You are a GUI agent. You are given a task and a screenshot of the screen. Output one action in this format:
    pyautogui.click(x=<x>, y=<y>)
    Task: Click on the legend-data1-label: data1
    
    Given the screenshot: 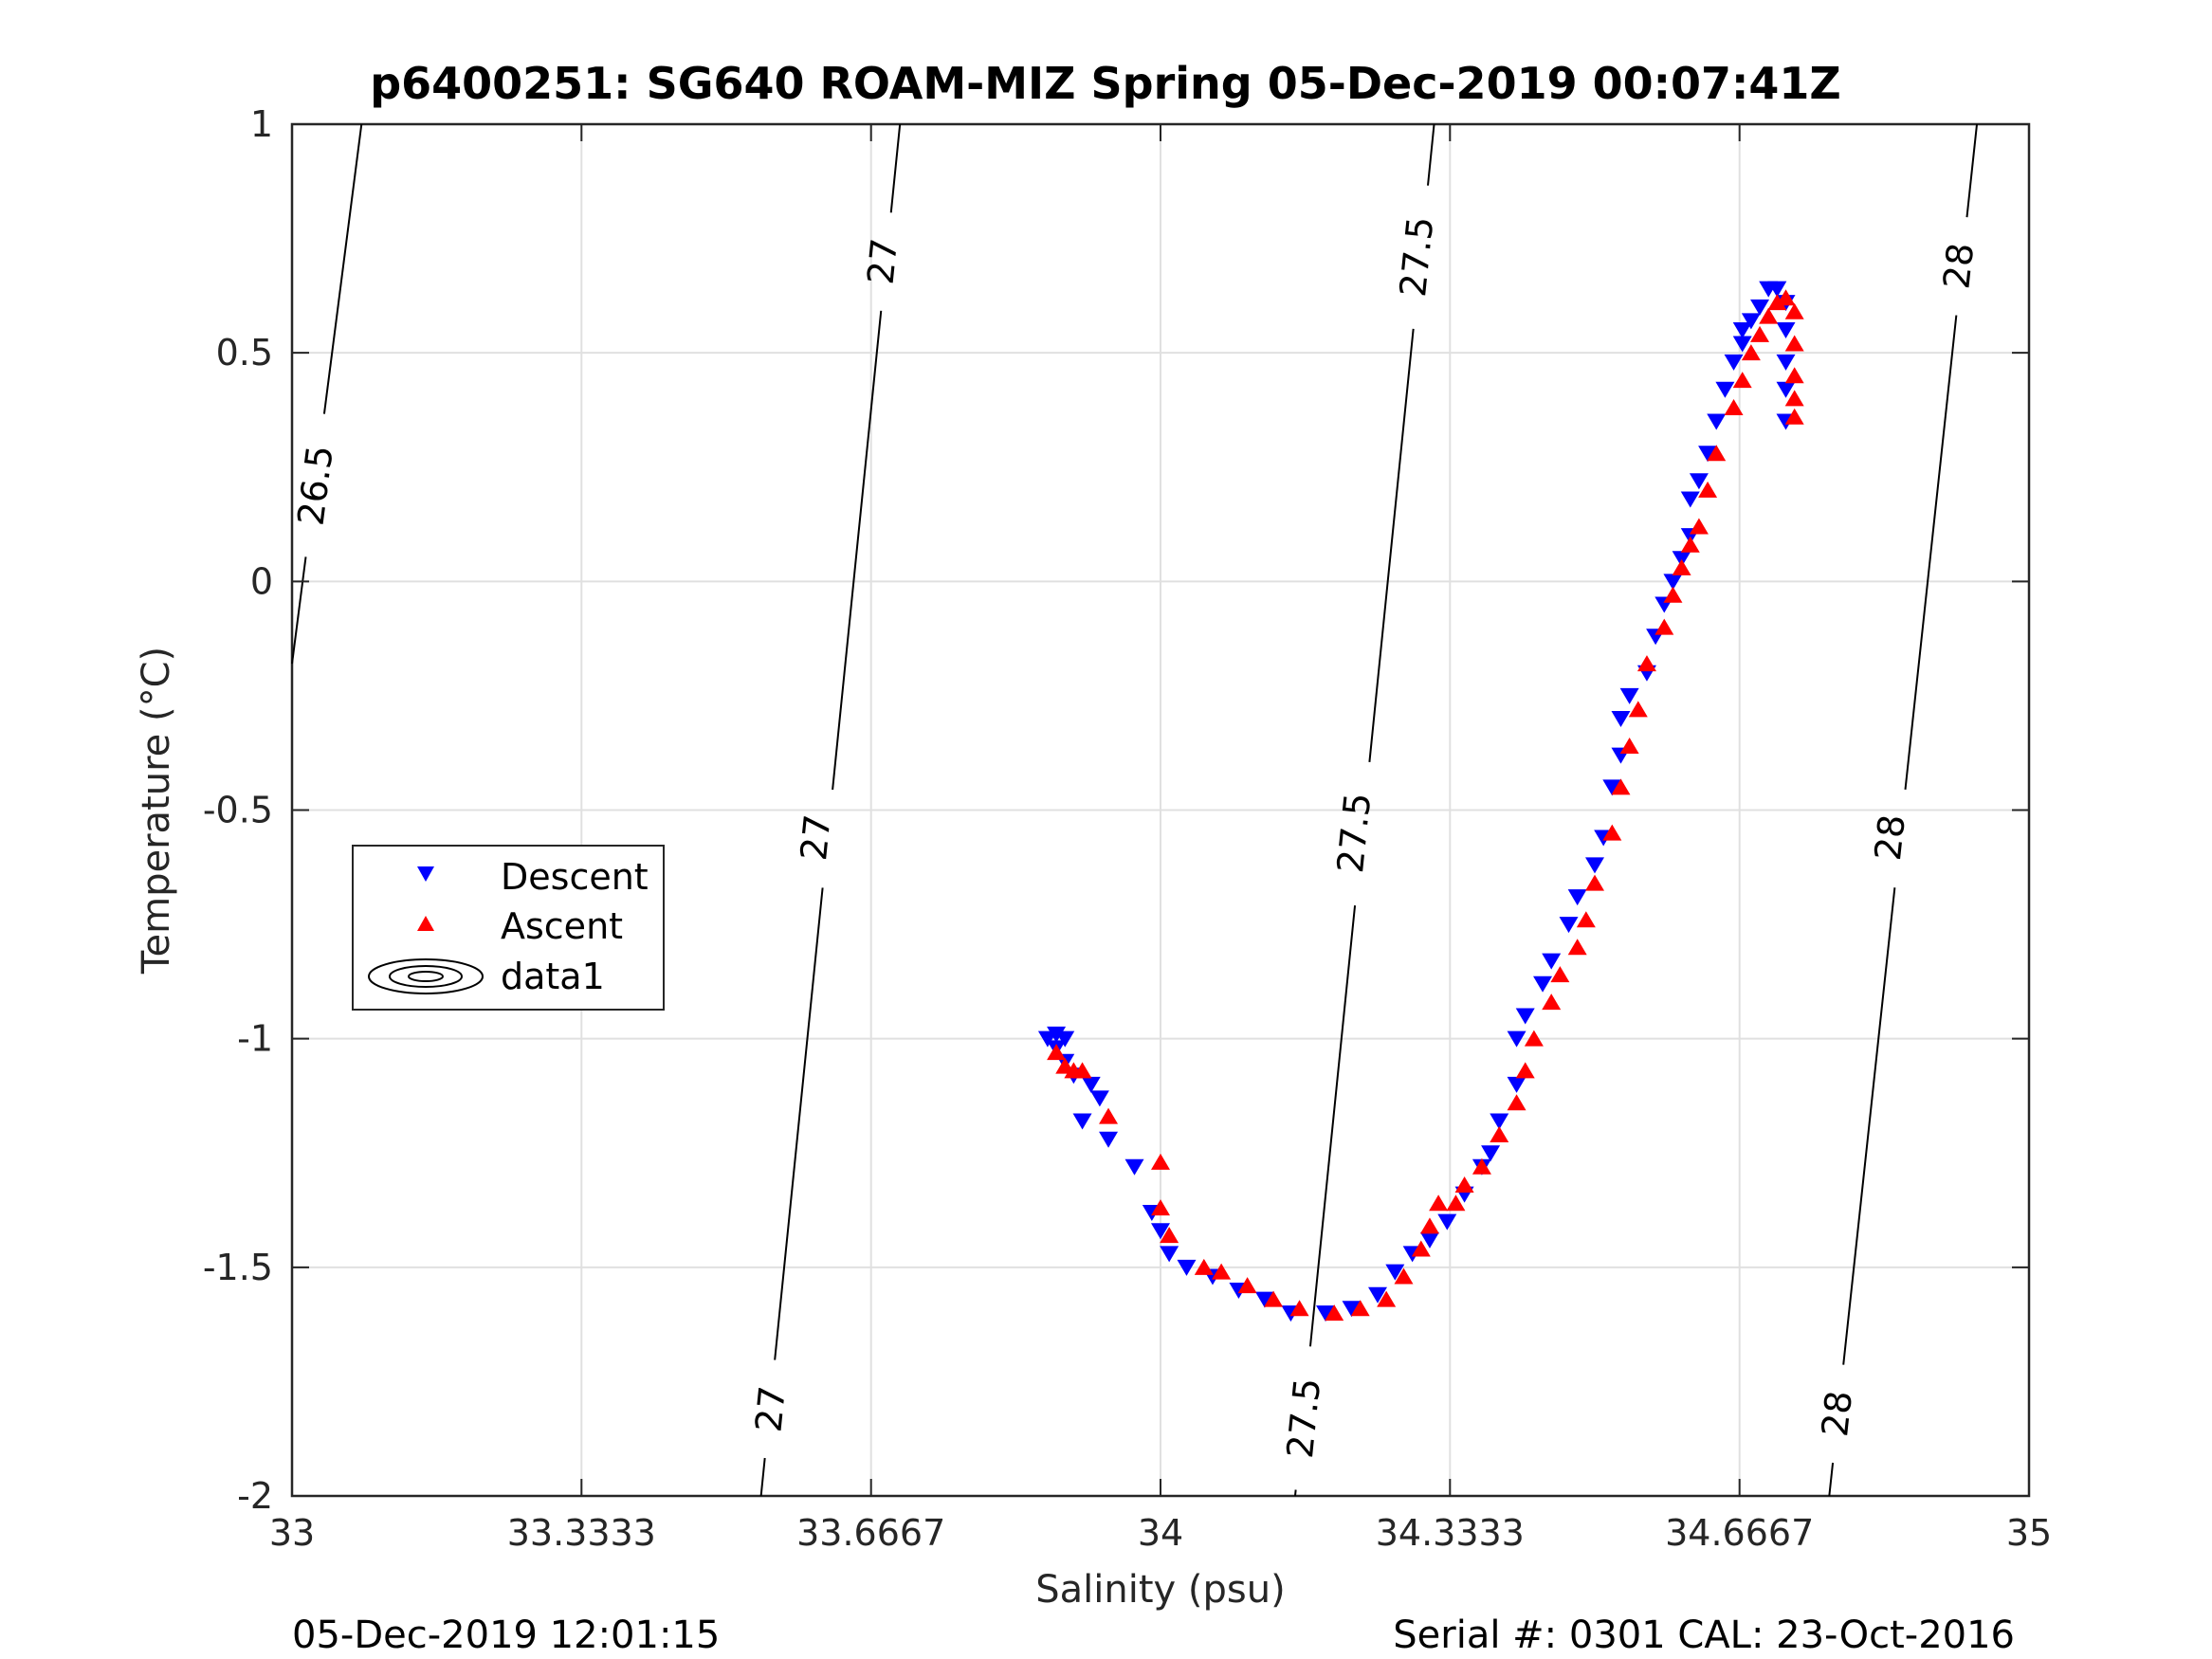 What is the action you would take?
    pyautogui.click(x=553, y=976)
    